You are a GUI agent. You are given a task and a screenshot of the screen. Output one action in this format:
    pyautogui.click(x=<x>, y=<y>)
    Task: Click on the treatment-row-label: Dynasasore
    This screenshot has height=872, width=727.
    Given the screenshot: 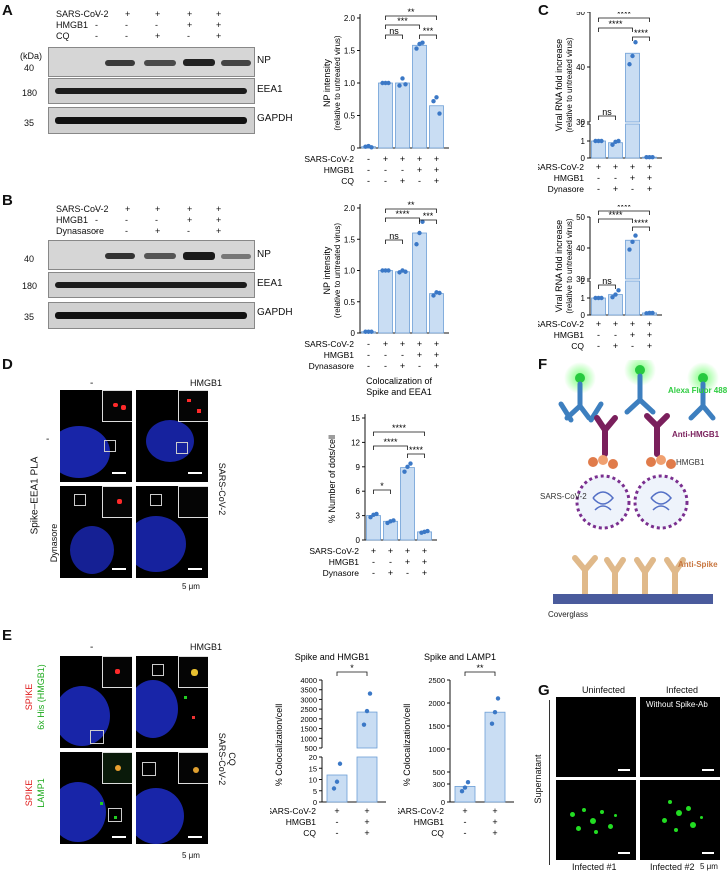 What is the action you would take?
    pyautogui.click(x=332, y=365)
    